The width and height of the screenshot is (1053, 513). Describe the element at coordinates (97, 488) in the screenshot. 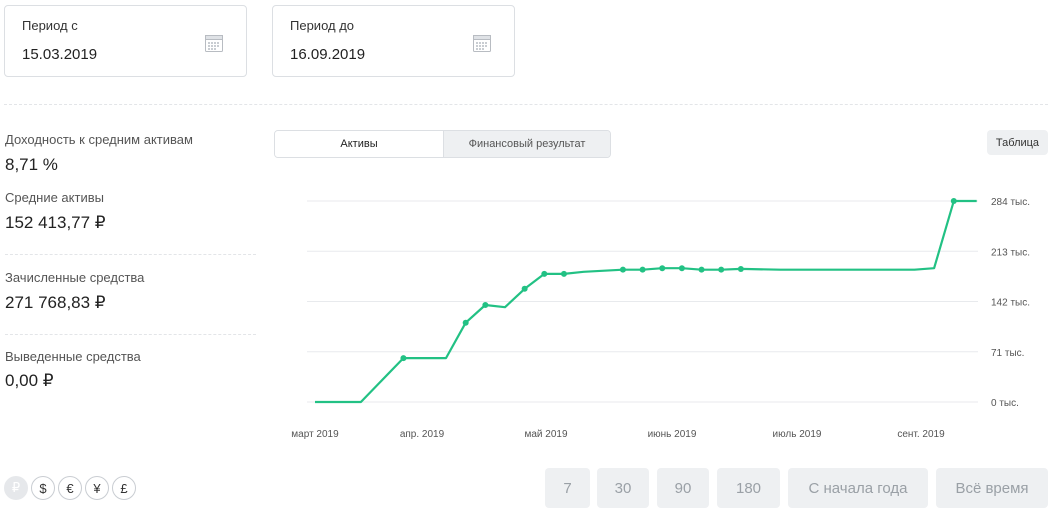

I see `currency-cny-button: ¥` at that location.